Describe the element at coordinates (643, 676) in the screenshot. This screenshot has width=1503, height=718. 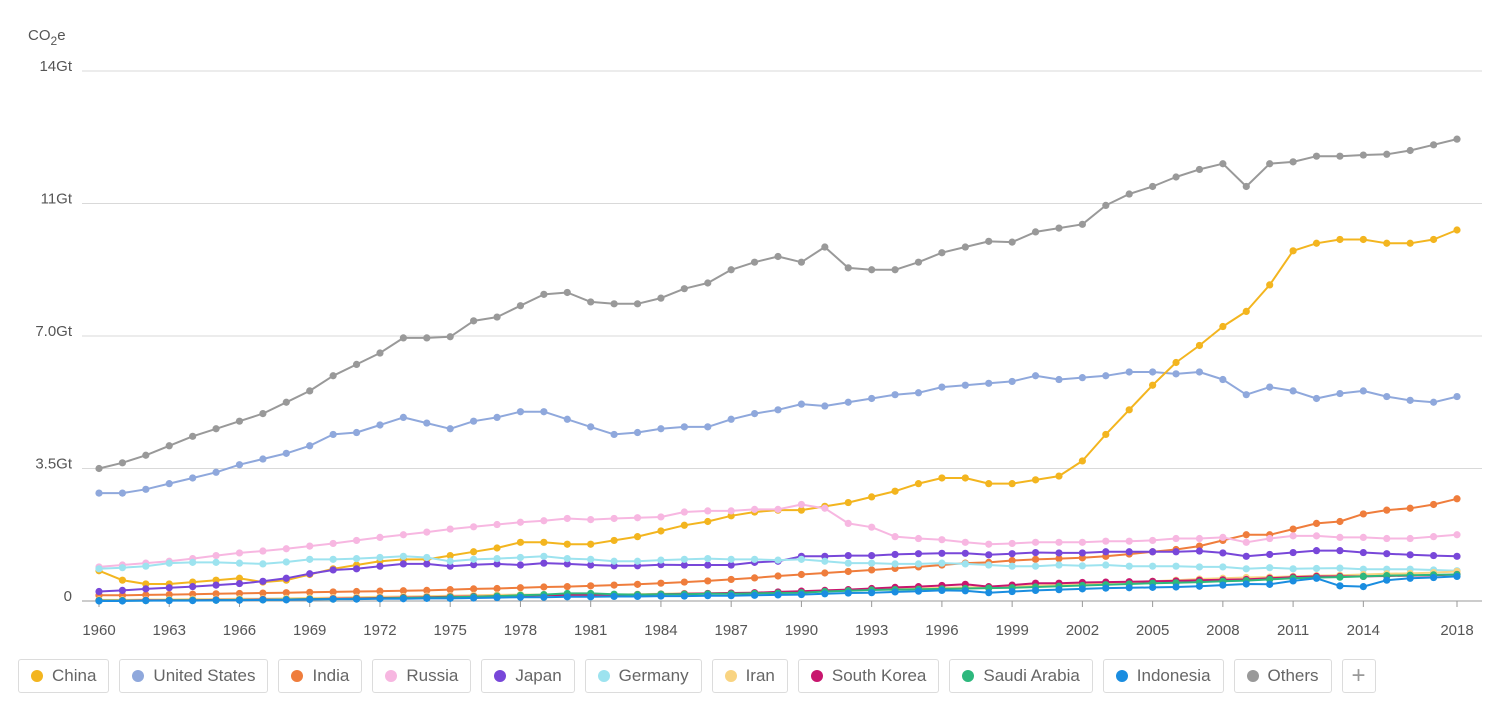
I see `legend-item-germany: Germany` at that location.